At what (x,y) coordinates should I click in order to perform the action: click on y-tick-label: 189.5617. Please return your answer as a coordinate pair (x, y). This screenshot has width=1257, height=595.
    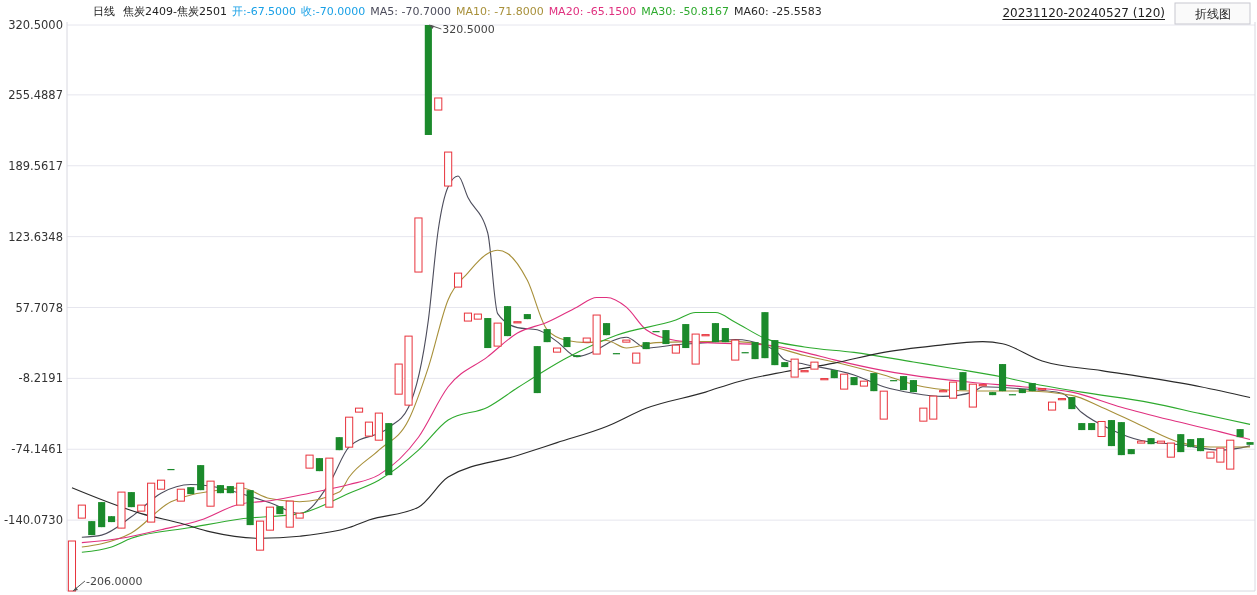
    Looking at the image, I should click on (35, 165).